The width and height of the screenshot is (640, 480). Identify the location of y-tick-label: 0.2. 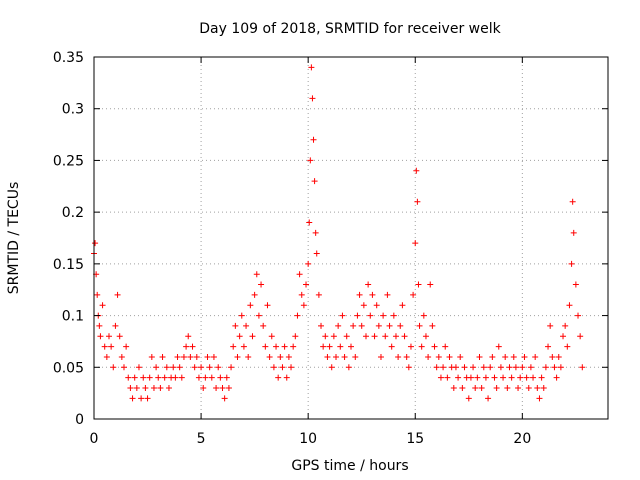
(73, 213).